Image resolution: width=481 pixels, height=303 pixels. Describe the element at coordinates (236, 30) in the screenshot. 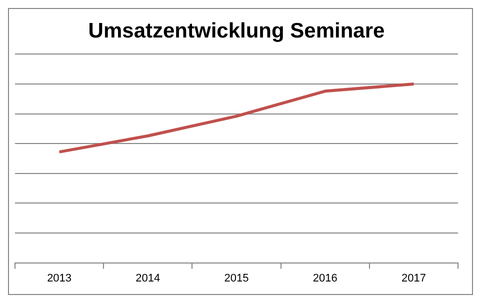

I see `chart-title: Umsatzentwicklung Seminare` at that location.